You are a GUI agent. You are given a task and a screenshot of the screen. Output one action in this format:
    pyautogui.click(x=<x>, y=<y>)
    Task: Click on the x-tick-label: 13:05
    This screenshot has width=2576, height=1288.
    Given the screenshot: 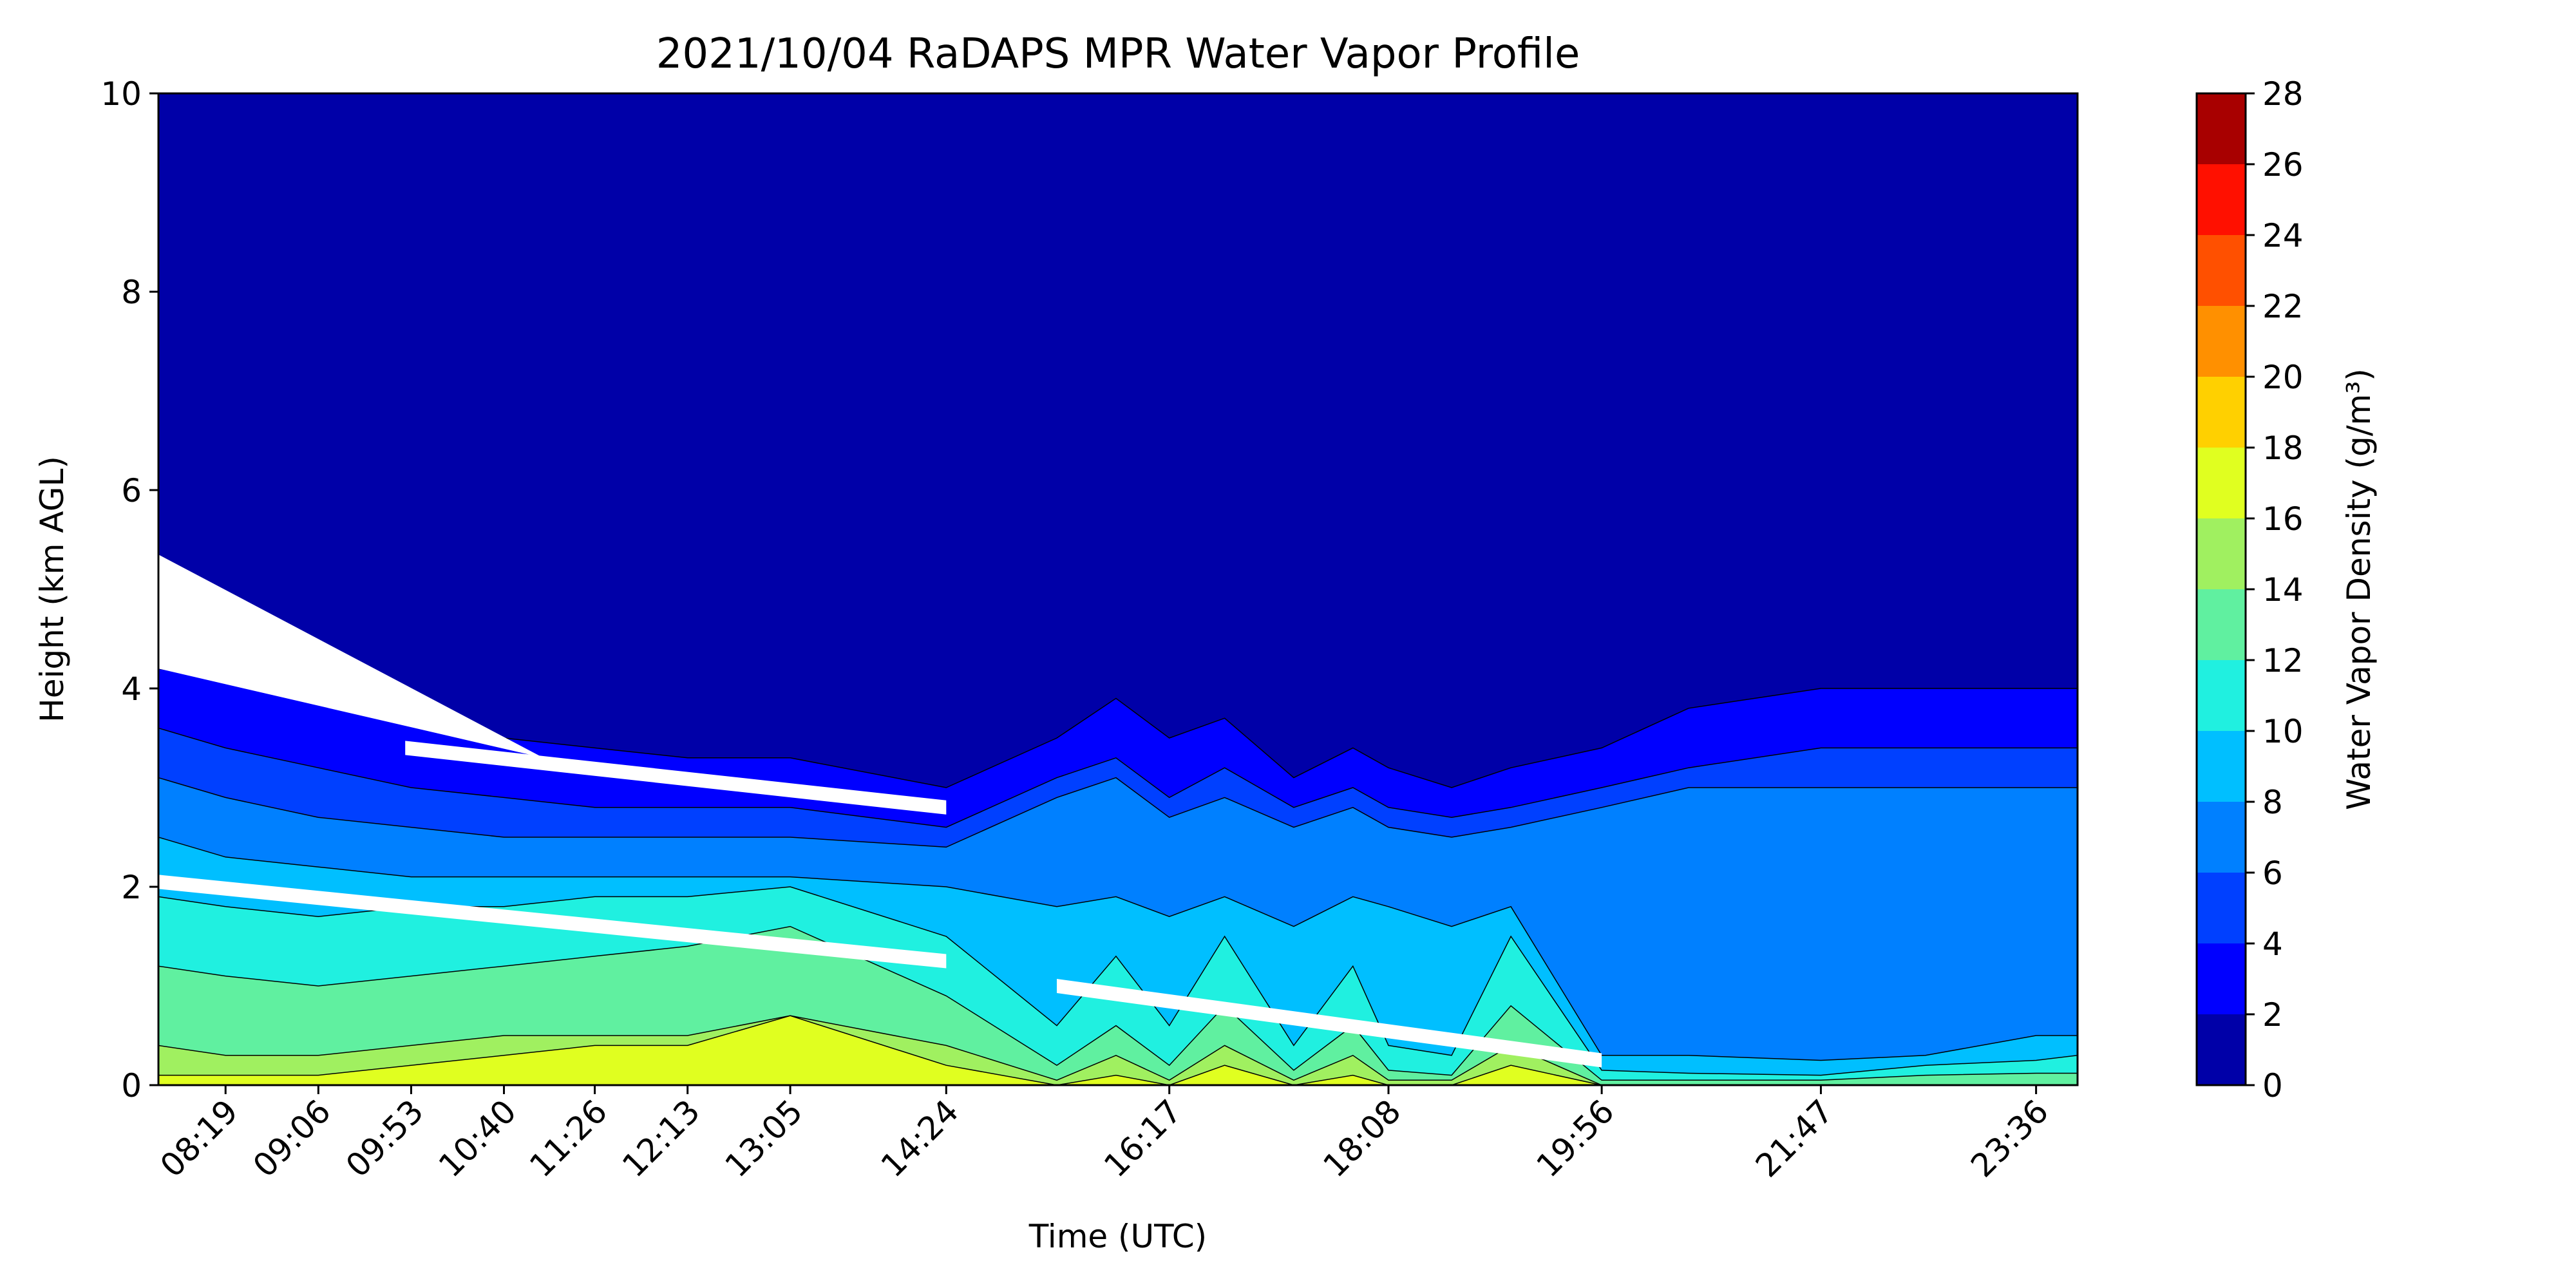 What is the action you would take?
    pyautogui.click(x=764, y=1138)
    